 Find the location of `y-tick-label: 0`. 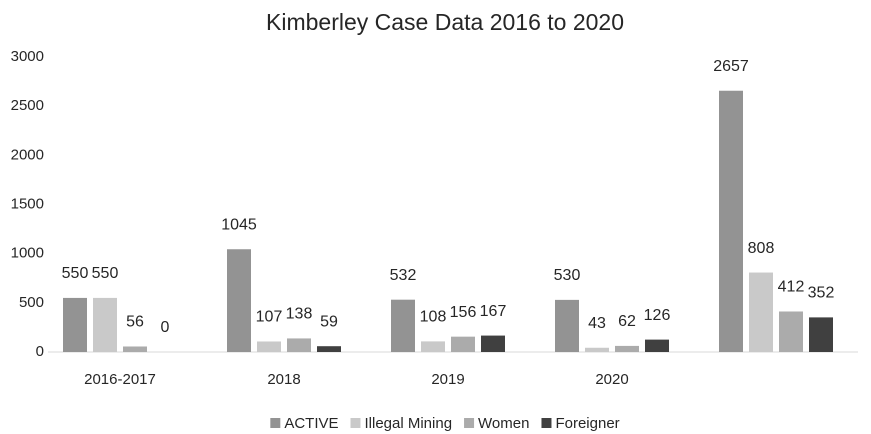

y-tick-label: 0 is located at coordinates (40, 351).